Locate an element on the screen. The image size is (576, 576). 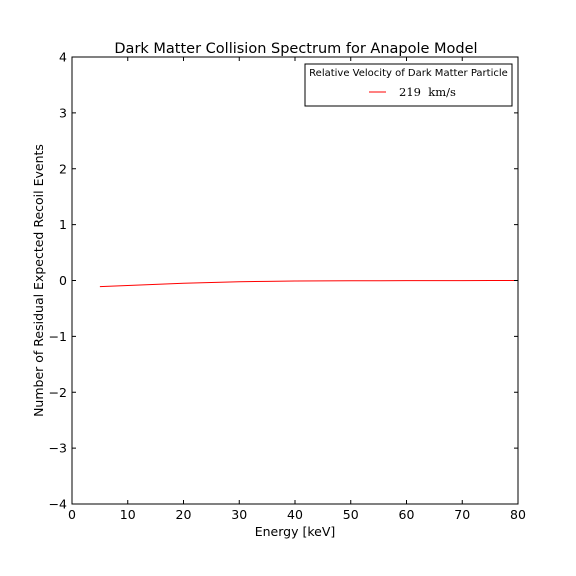
y-tick-label: 4 is located at coordinates (63, 57).